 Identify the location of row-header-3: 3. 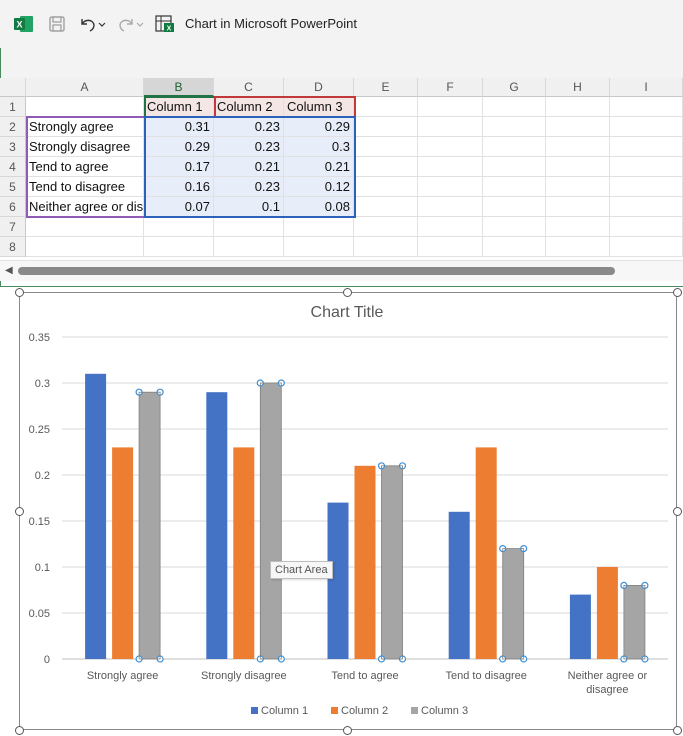
(13, 147).